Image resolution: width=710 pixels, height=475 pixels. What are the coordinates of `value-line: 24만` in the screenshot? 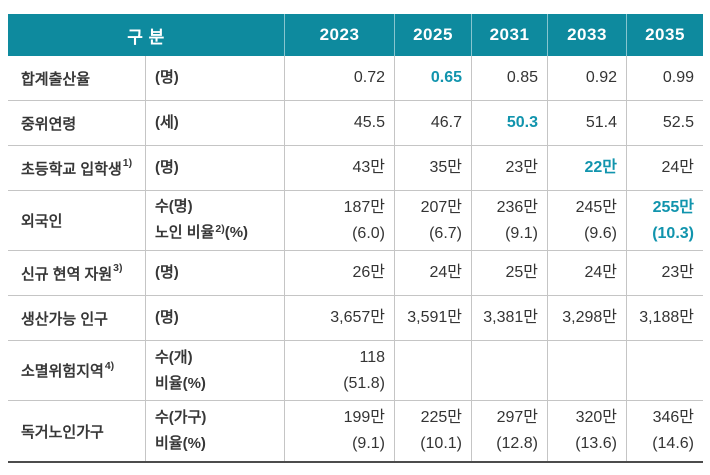 It's located at (445, 272).